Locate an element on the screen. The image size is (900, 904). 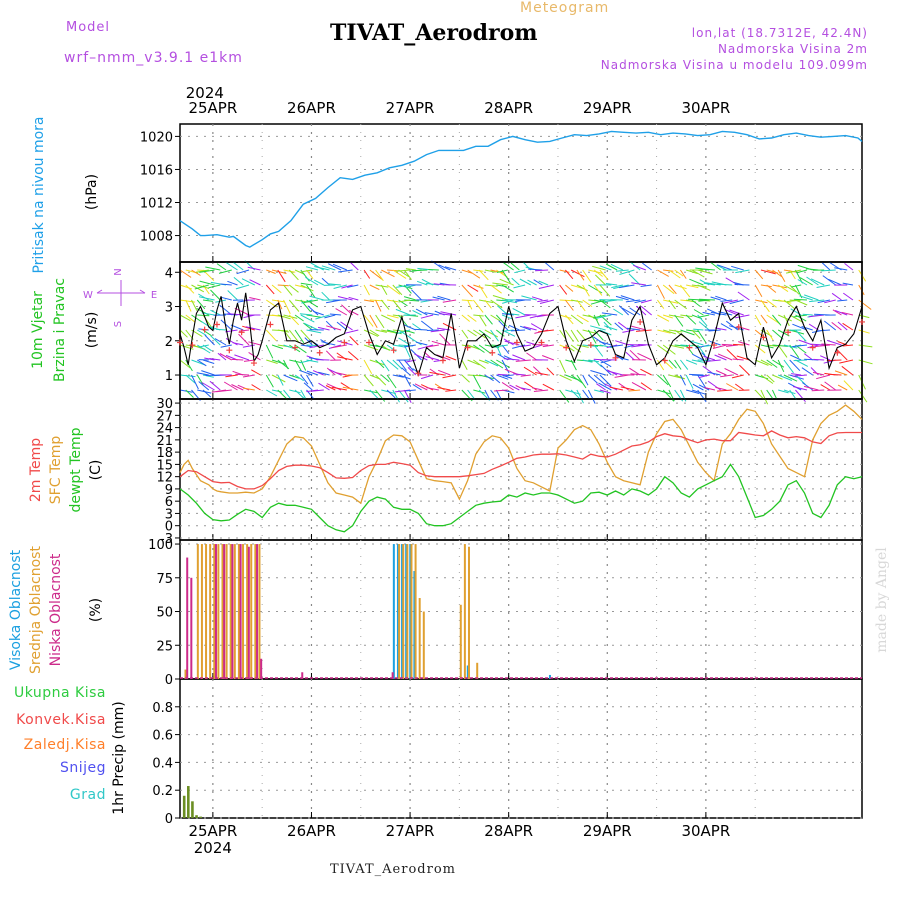
x-bottom-label: 26APR is located at coordinates (311, 831).